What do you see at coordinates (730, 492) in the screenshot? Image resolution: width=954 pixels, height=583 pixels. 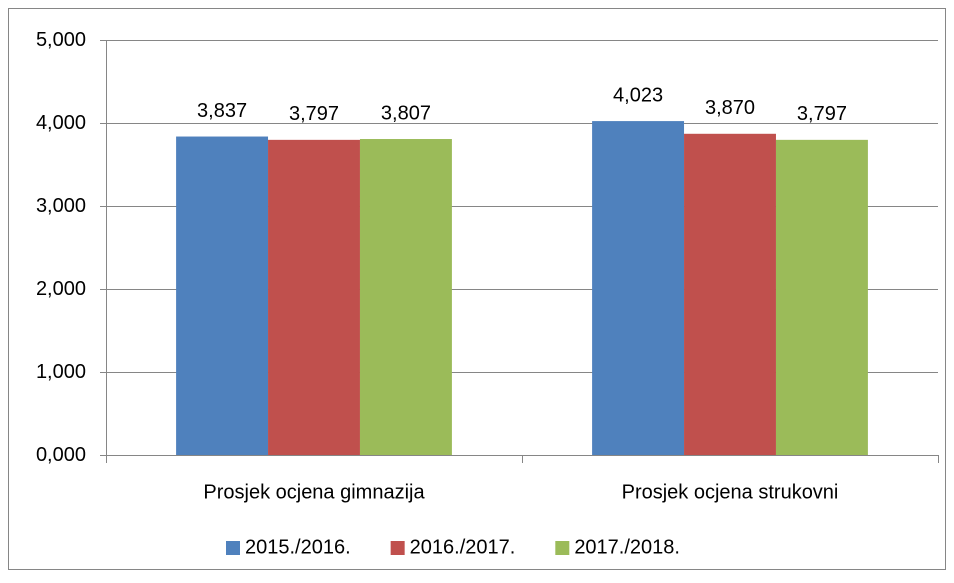 I see `x-tick-label: Prosjek ocjena strukovni` at bounding box center [730, 492].